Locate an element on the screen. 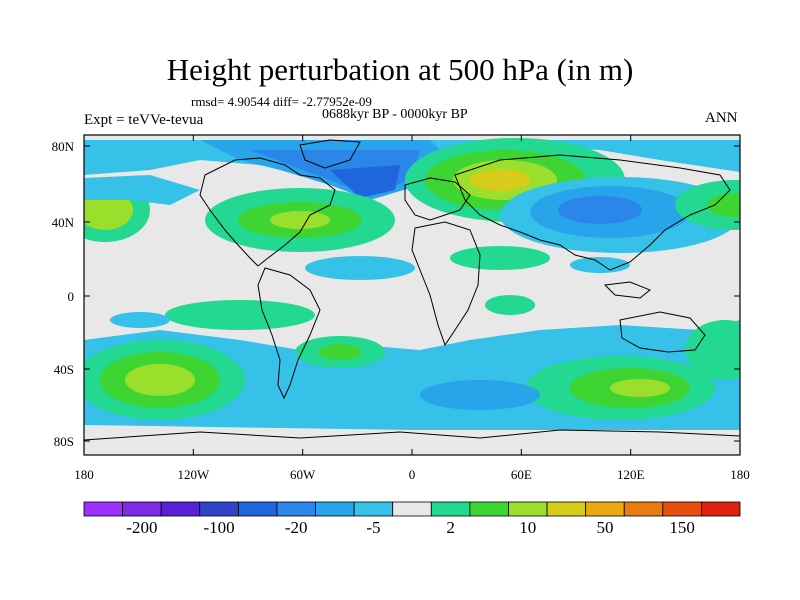 This screenshot has width=800, height=600. y-tick-label: 0 is located at coordinates (71, 296).